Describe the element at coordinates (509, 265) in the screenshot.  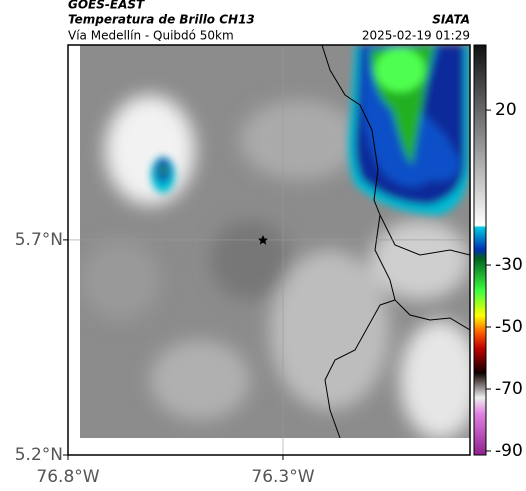
I see `colorbar-tick-label: -30` at that location.